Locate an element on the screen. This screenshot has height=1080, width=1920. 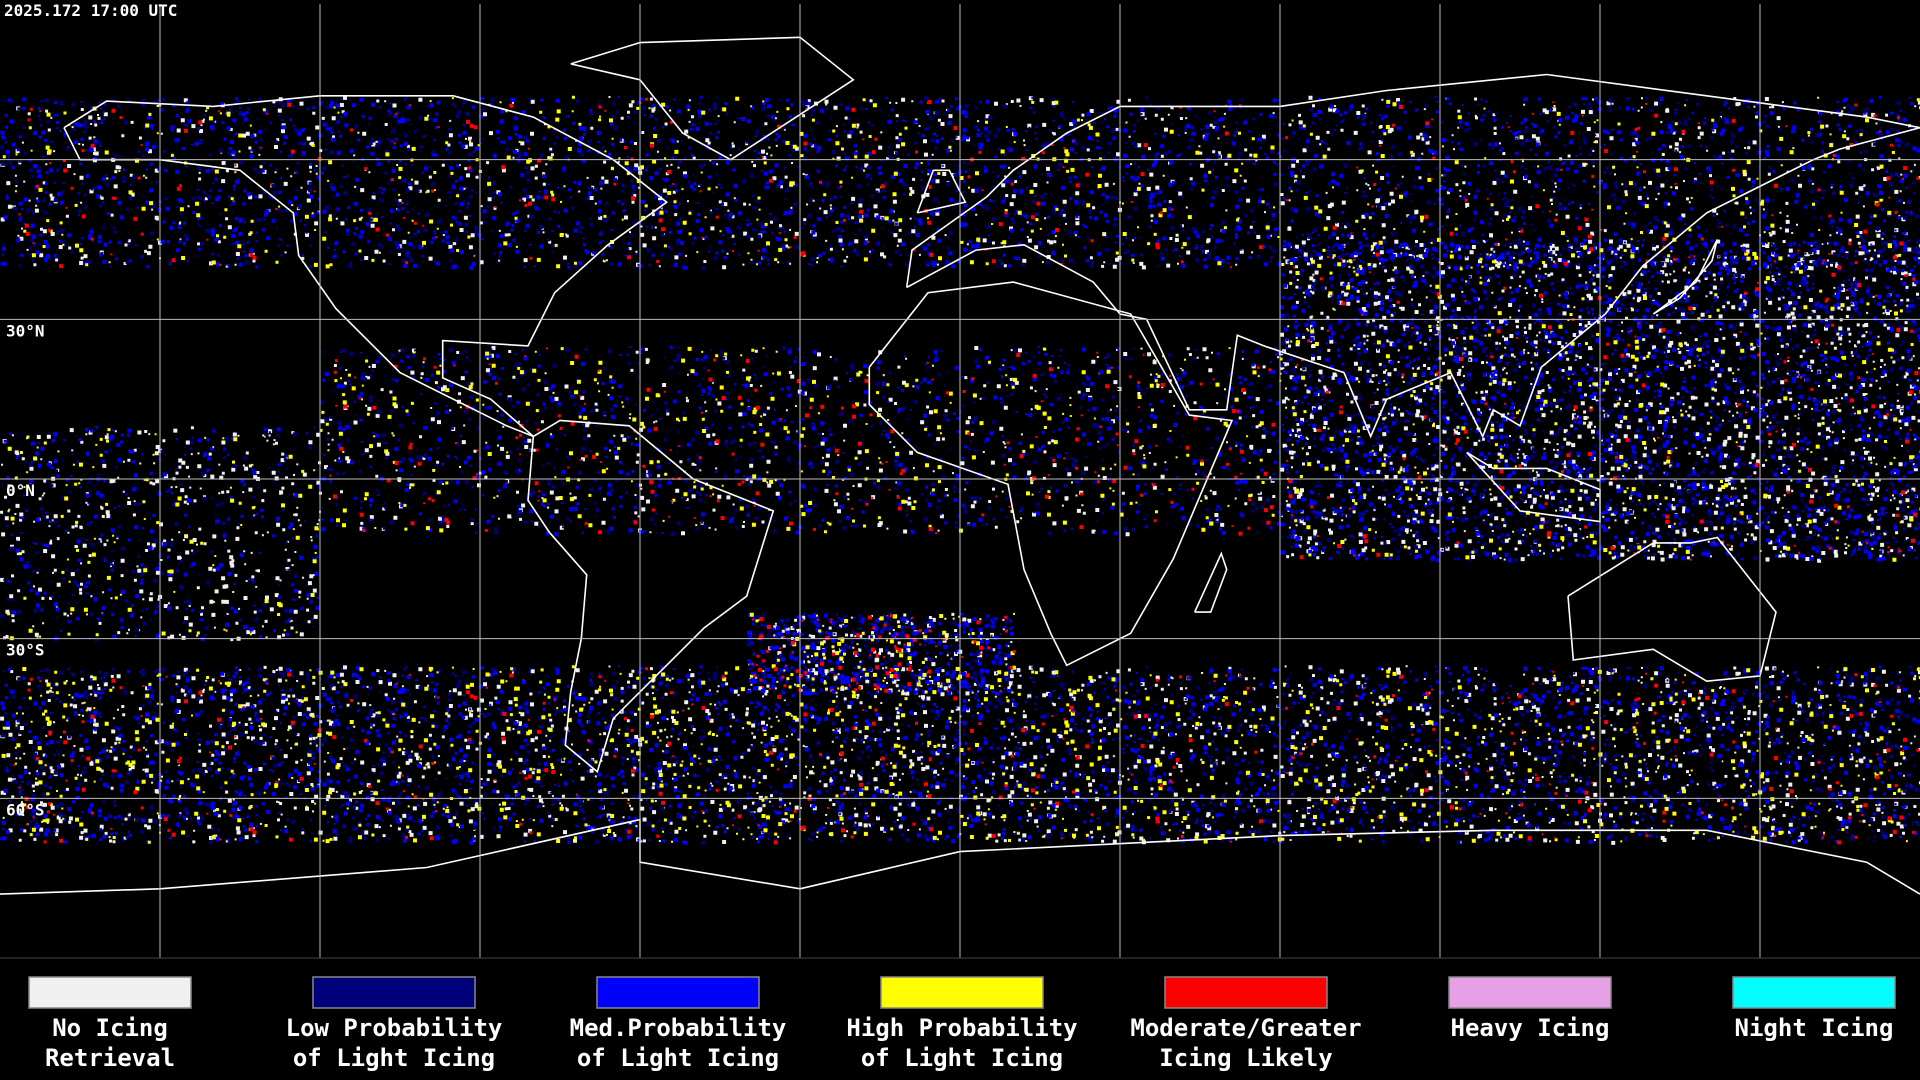
latitude-label: 30°S is located at coordinates (25, 650).